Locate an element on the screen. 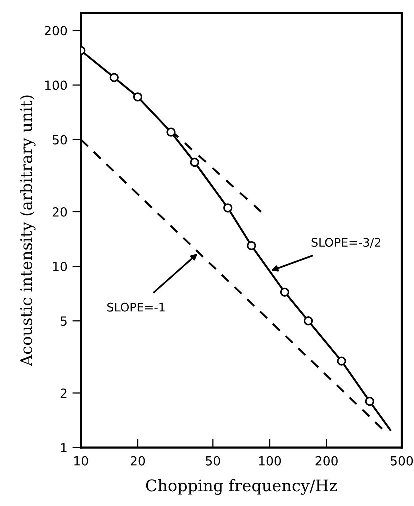 This screenshot has height=506, width=414. y-tick-label: 100 is located at coordinates (56, 85).